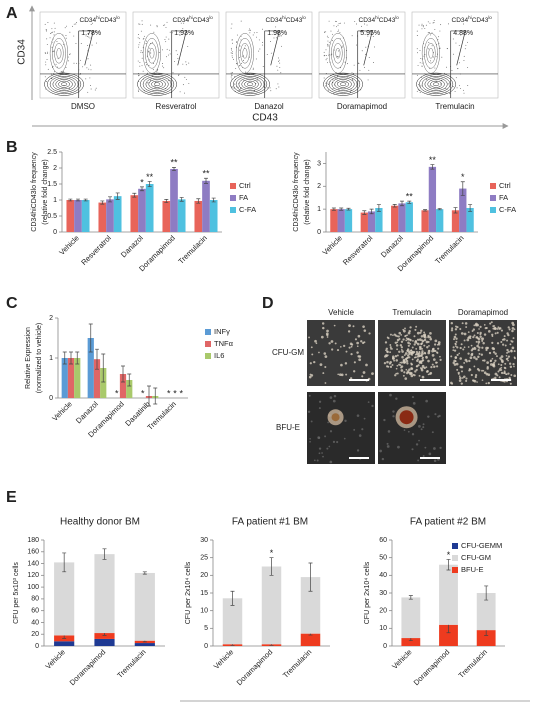 The width and height of the screenshot is (533, 704). What do you see at coordinates (402, 217) in the screenshot?
I see `bar` at bounding box center [402, 217].